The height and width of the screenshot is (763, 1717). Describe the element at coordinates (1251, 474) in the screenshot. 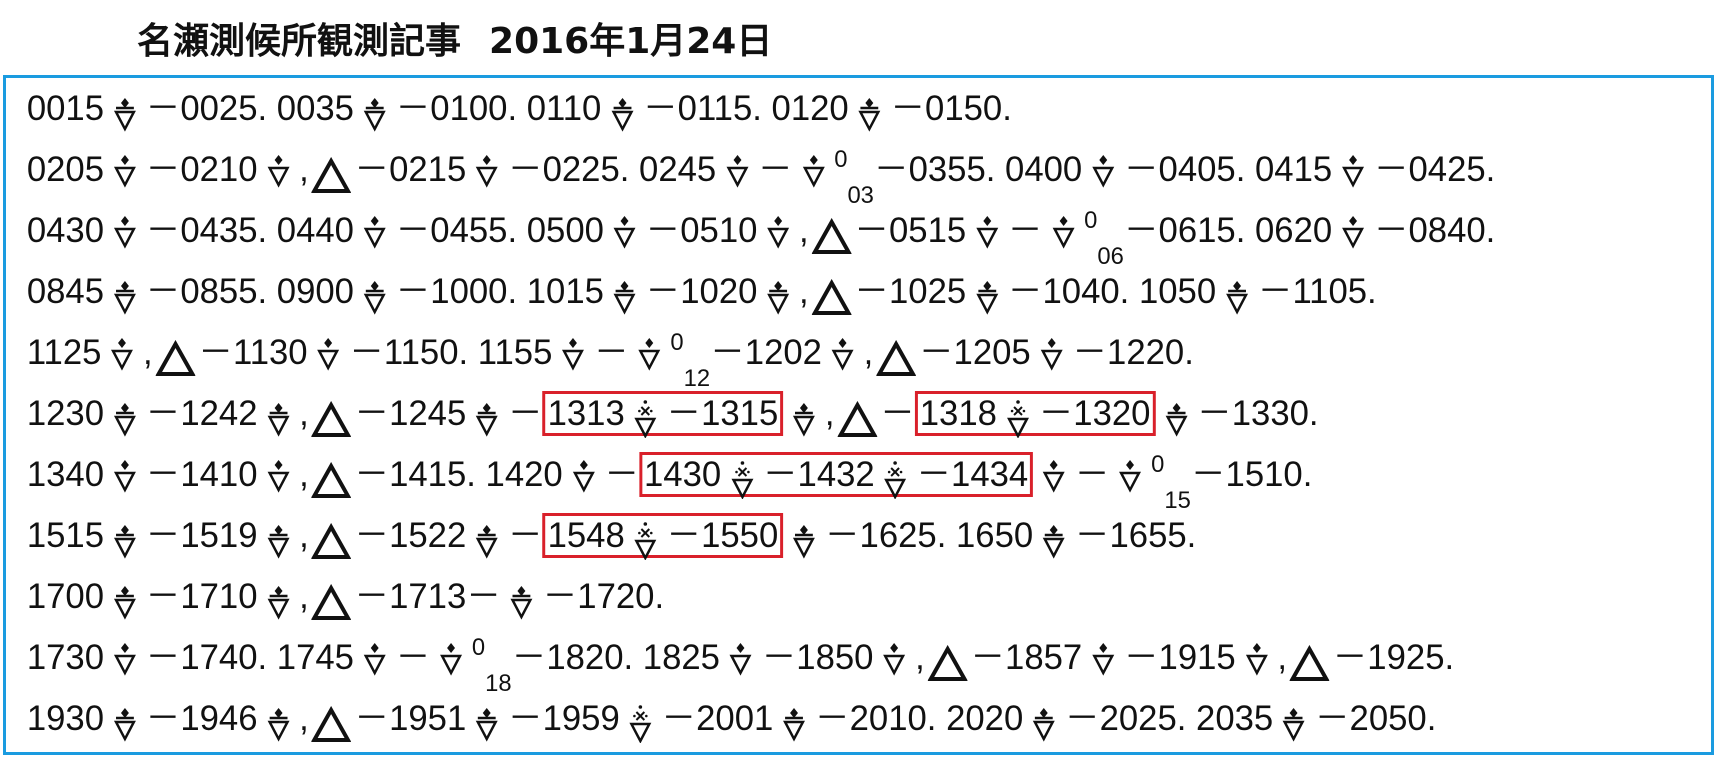

I see `entry: －1510.` at that location.